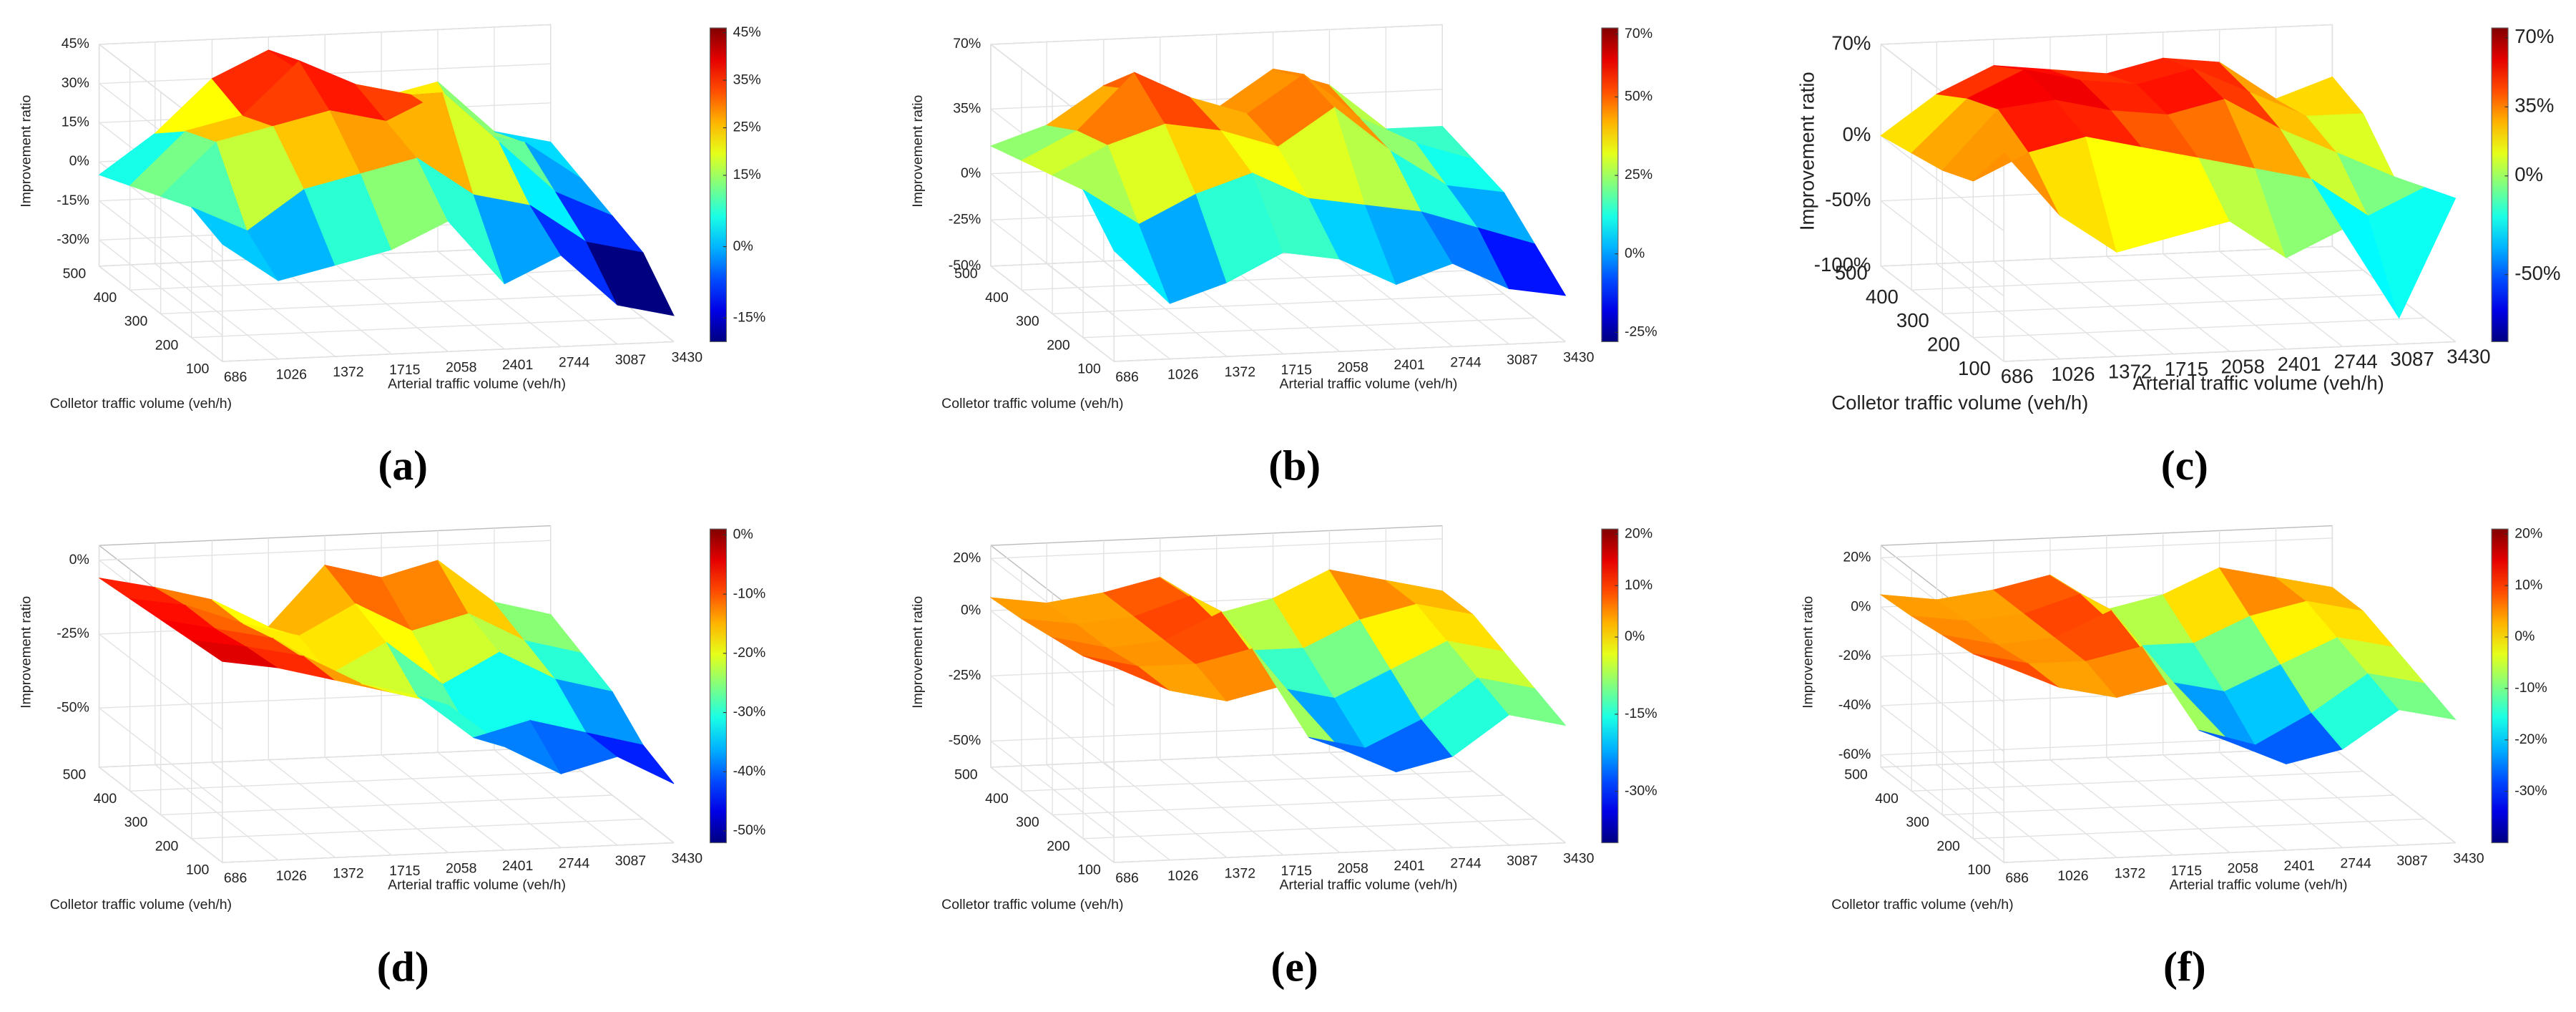 This screenshot has width=2576, height=1012. What do you see at coordinates (967, 109) in the screenshot?
I see `z-tick-label: 35%` at bounding box center [967, 109].